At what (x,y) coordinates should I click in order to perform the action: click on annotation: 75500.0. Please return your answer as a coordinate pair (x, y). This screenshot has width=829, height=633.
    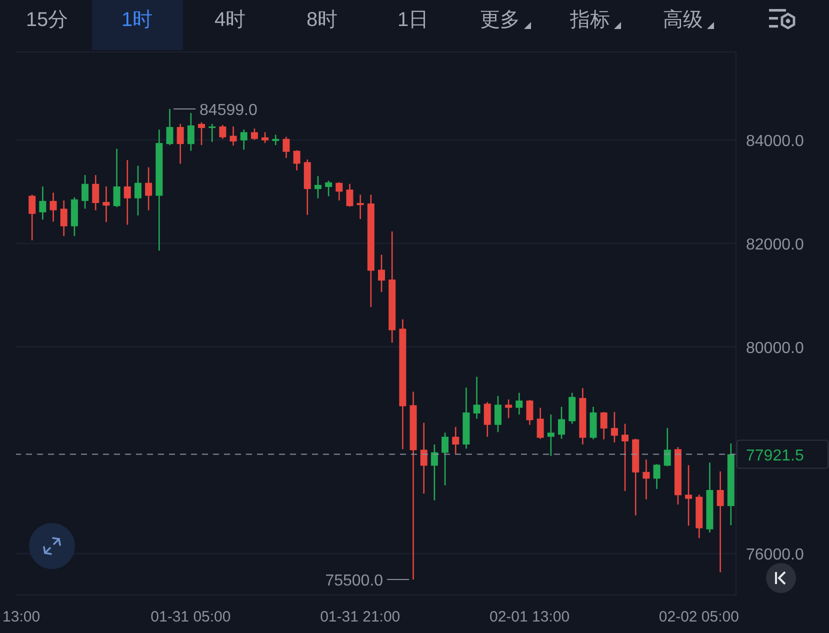
    Looking at the image, I should click on (354, 581).